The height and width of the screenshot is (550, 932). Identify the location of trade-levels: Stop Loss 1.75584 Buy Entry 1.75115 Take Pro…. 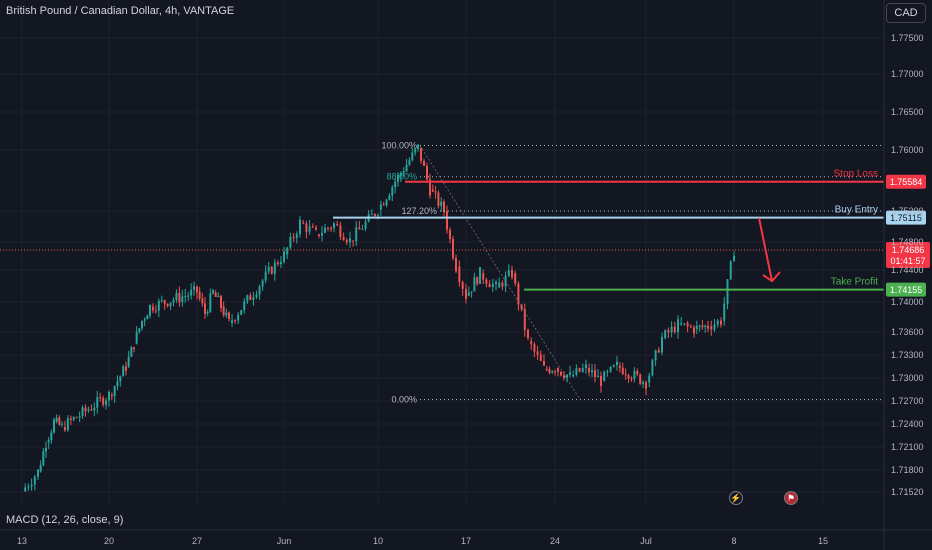
(629, 233).